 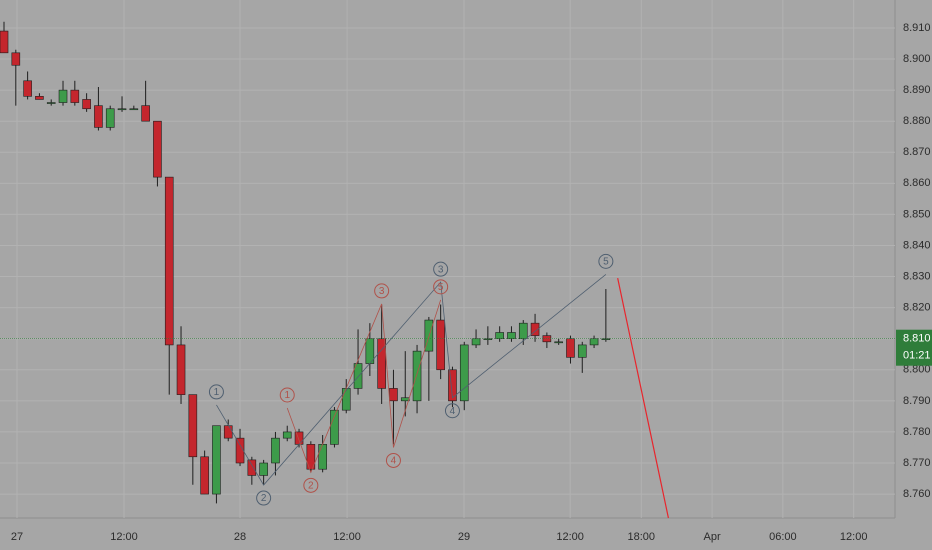 What do you see at coordinates (364, 386) in the screenshot?
I see `wave-line` at bounding box center [364, 386].